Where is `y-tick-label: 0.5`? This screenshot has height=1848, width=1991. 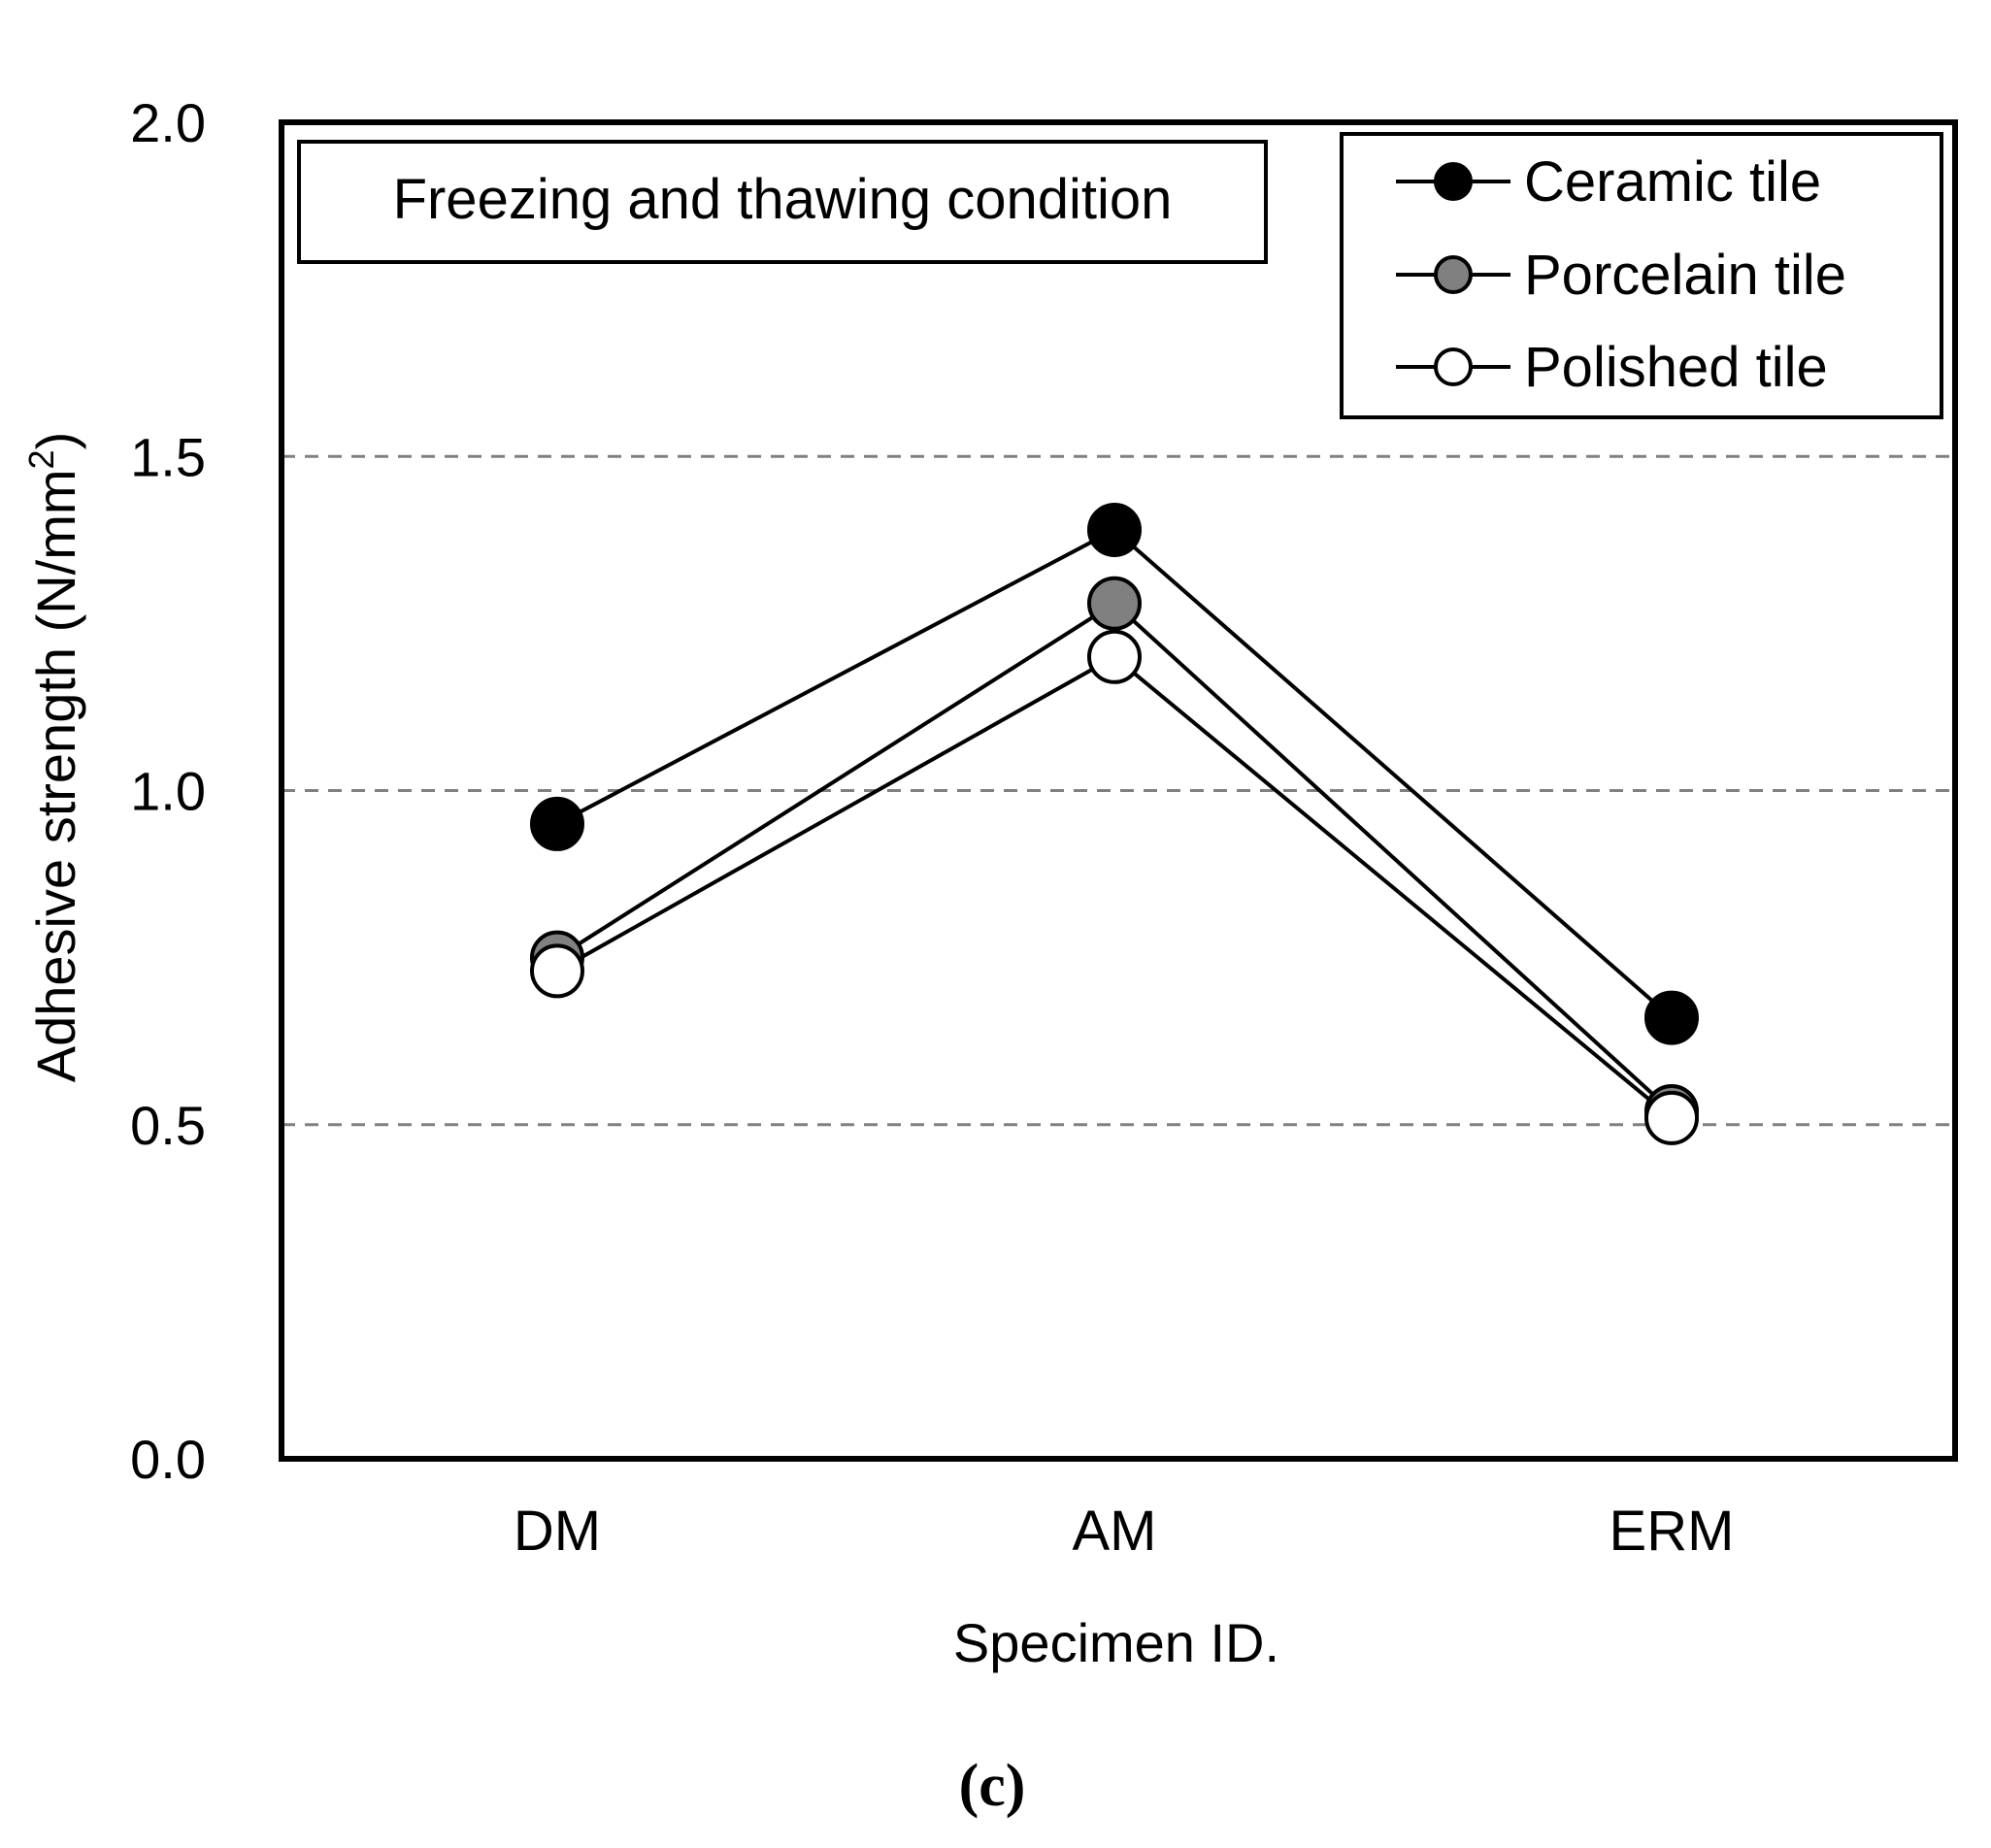 y-tick-label: 0.5 is located at coordinates (168, 1125).